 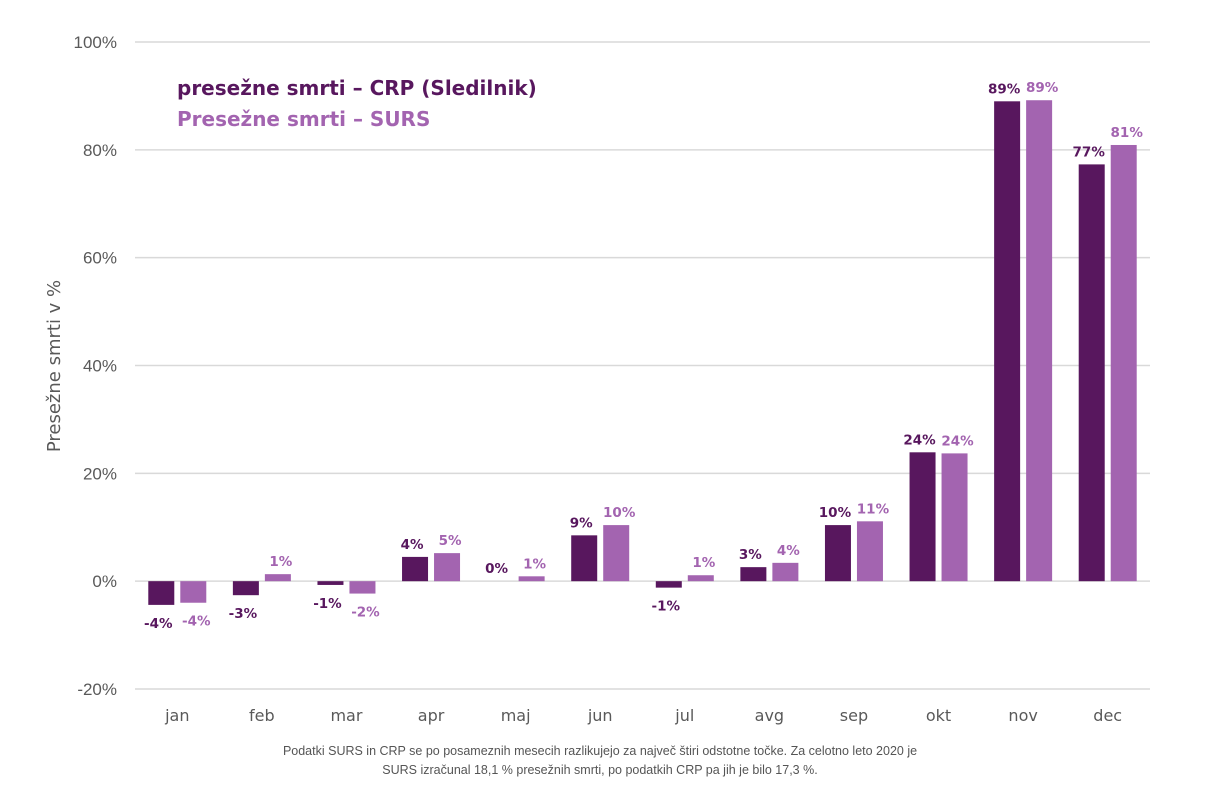 I want to click on y-tick-label: 60%, so click(x=100, y=258).